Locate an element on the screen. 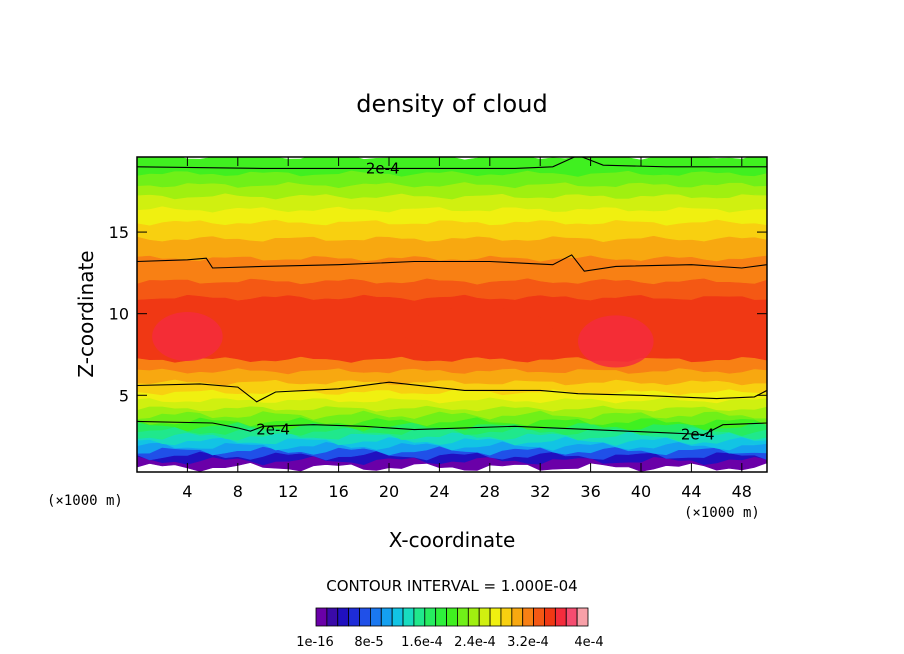 The height and width of the screenshot is (654, 904). x-unit-right: (×1000 m) is located at coordinates (722, 513).